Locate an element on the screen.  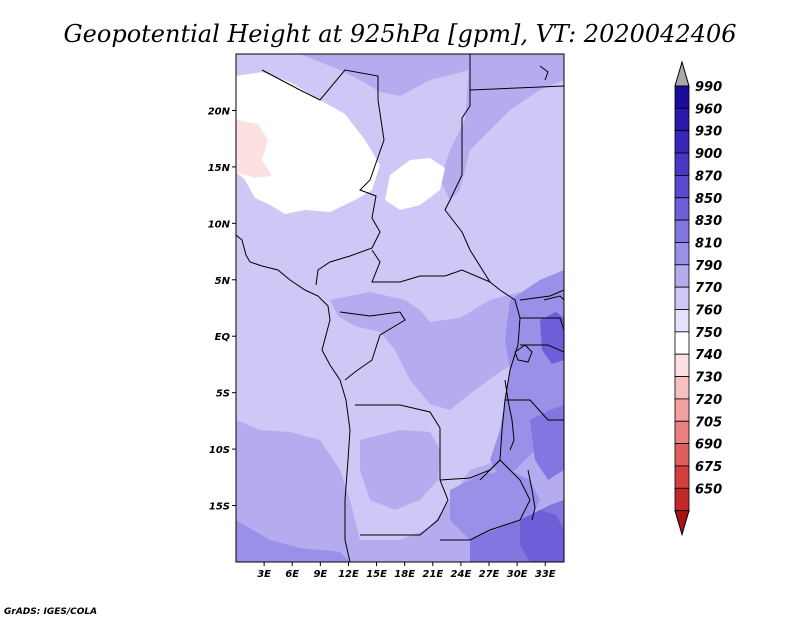
y-tick-label: EQ is located at coordinates (223, 337).